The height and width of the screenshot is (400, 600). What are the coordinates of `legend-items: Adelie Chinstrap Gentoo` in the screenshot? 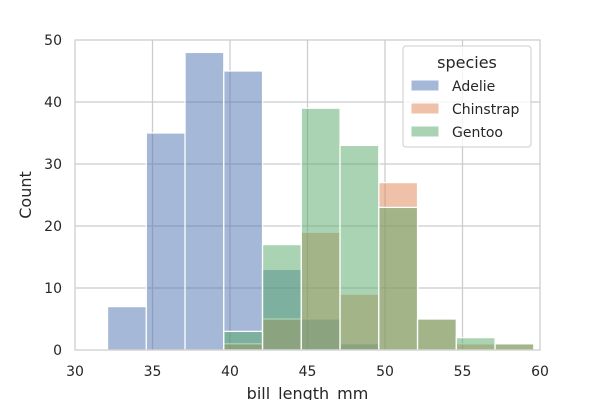 It's located at (465, 110).